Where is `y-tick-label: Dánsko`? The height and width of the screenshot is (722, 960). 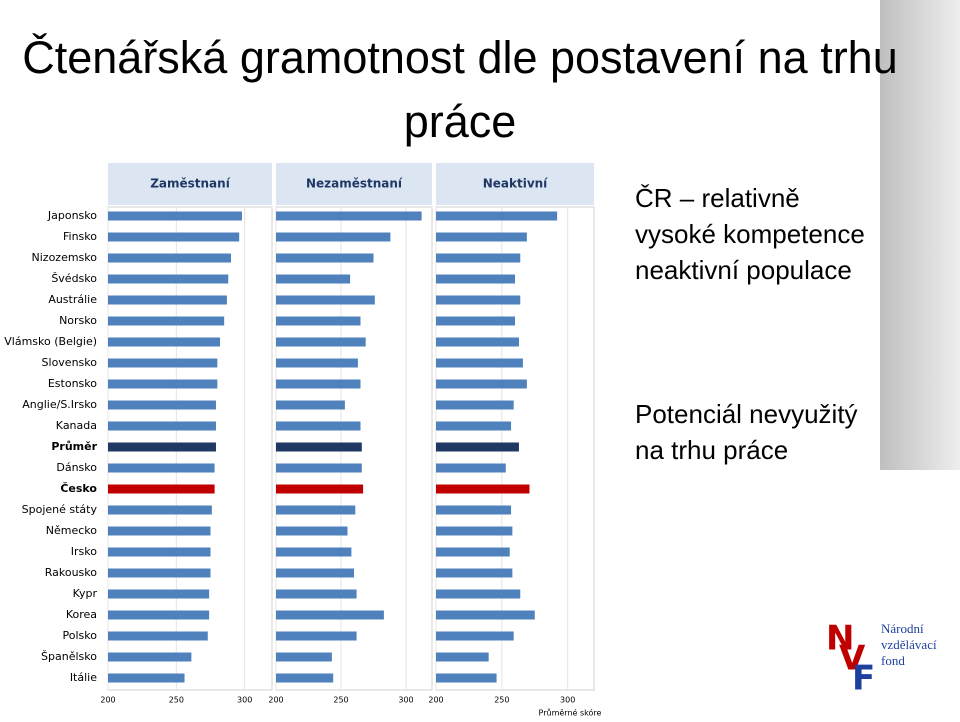 y-tick-label: Dánsko is located at coordinates (76, 467).